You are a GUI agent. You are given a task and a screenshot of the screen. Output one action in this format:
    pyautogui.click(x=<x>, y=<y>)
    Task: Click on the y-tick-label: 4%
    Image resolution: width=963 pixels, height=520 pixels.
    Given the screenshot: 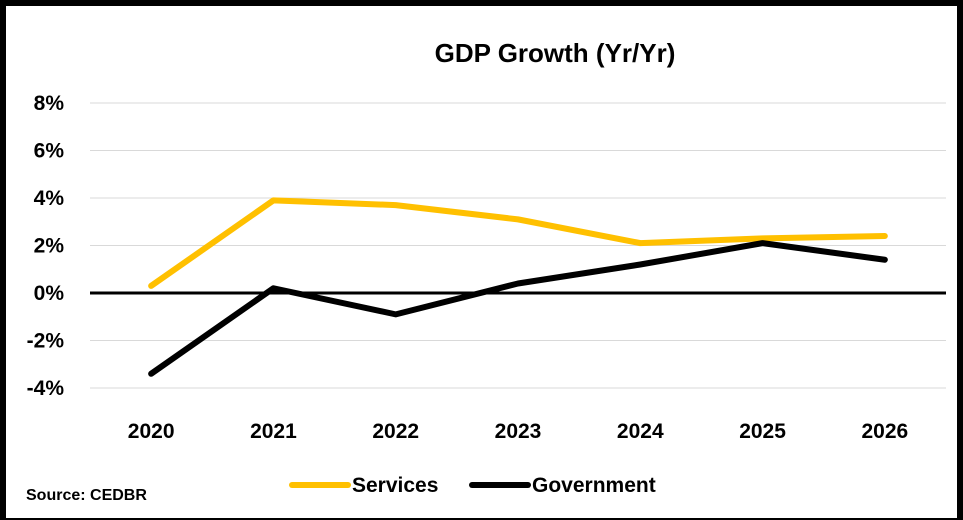 What is the action you would take?
    pyautogui.click(x=49, y=198)
    